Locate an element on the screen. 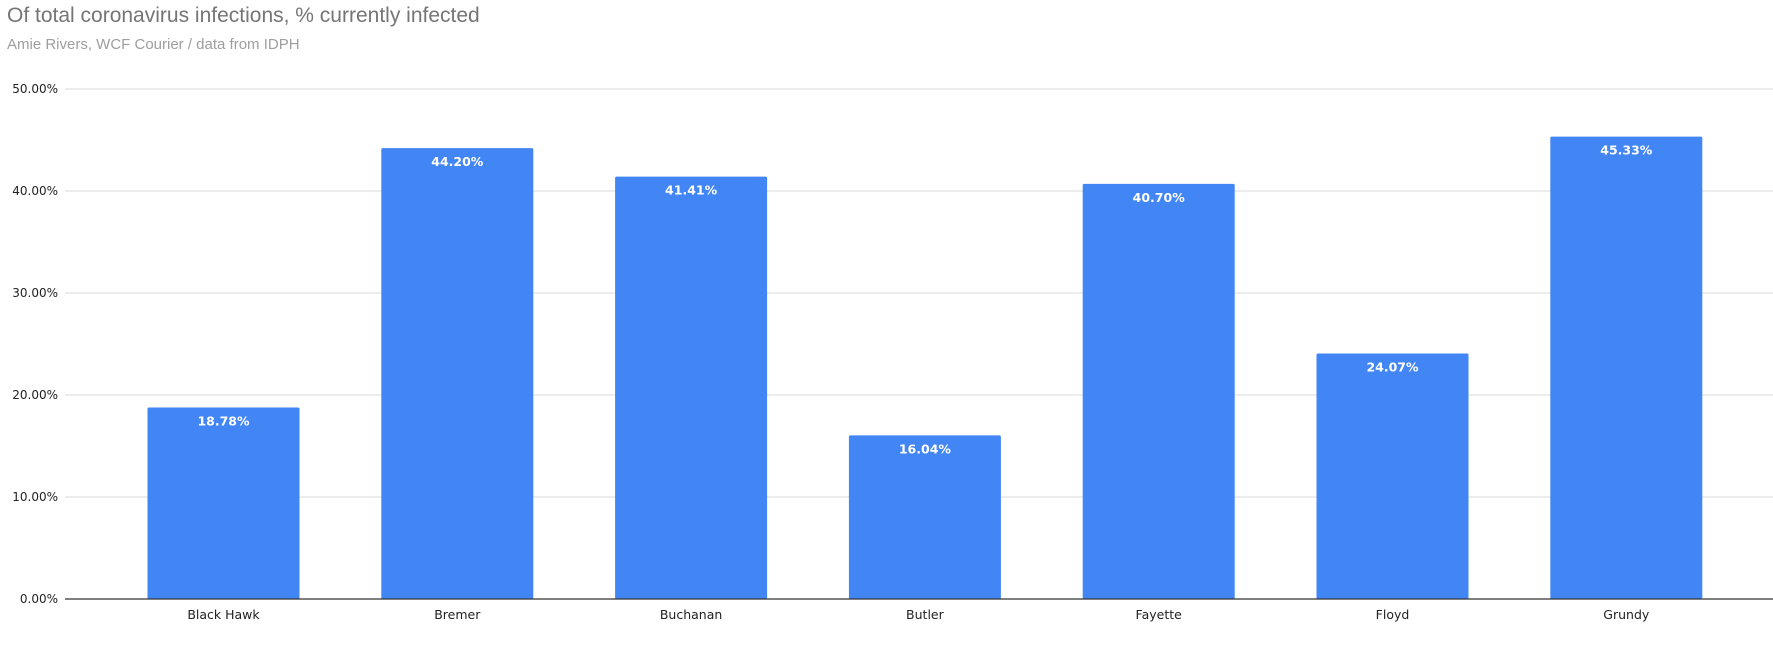 Image resolution: width=1773 pixels, height=647 pixels. y-axis-ticks: 0.00% 10.00% 20.00% 30.00% 40.00% 50.00% is located at coordinates (35, 344).